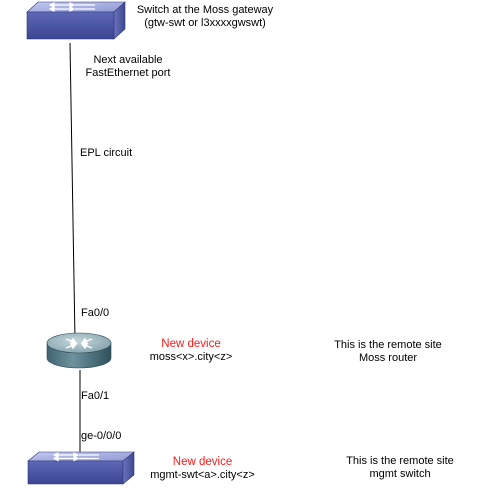  Describe the element at coordinates (400, 474) in the screenshot. I see `bottom-switch-note-line2: mgmt switch` at that location.